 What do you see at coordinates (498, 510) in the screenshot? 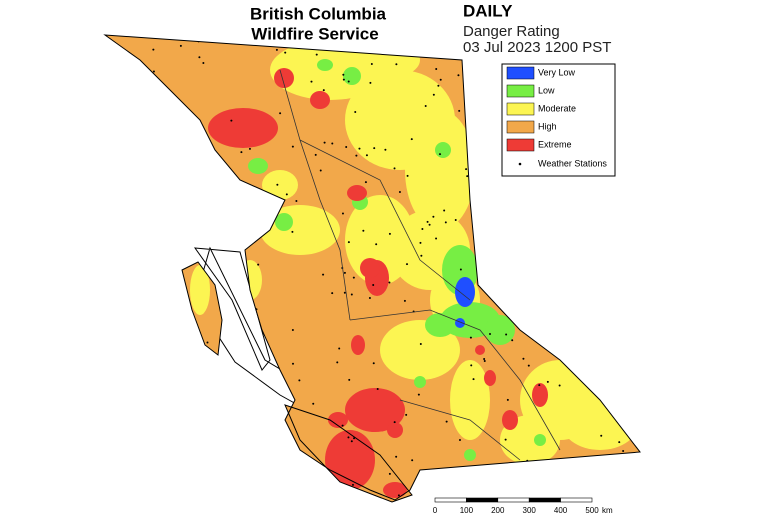
I see `scale-label: 200` at bounding box center [498, 510].